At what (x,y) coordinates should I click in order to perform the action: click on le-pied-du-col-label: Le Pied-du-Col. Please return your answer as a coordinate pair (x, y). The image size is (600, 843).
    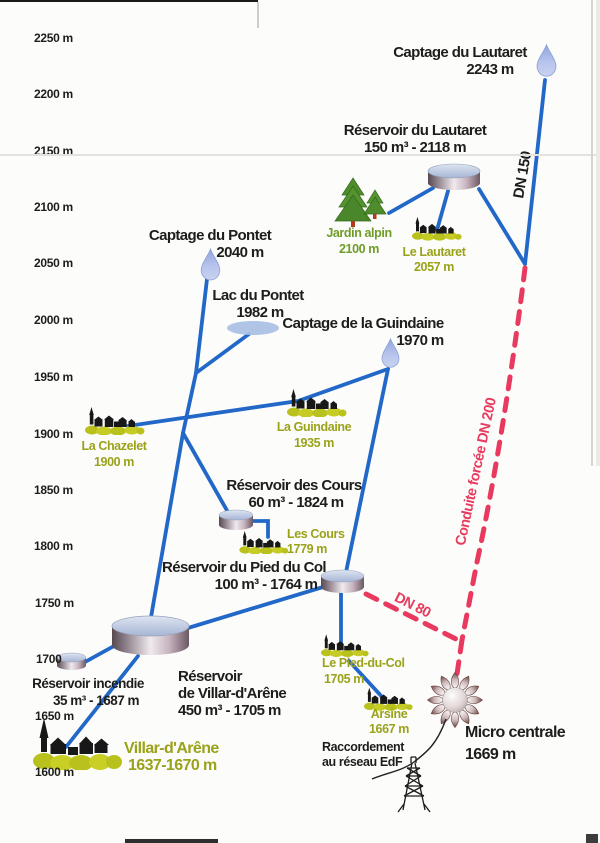
    Looking at the image, I should click on (363, 663).